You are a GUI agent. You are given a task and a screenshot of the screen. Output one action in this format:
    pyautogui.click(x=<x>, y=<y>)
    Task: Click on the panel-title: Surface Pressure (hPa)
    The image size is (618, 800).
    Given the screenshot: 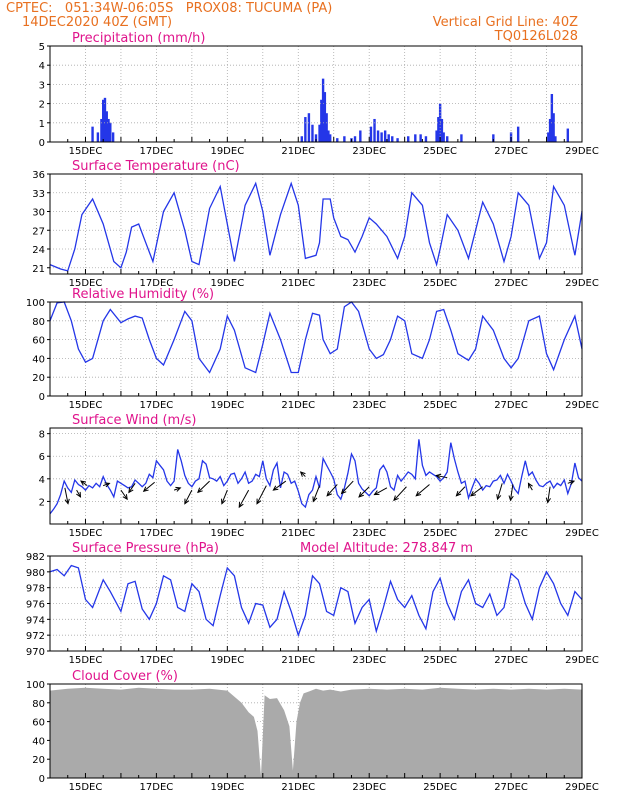 What is the action you would take?
    pyautogui.click(x=145, y=548)
    